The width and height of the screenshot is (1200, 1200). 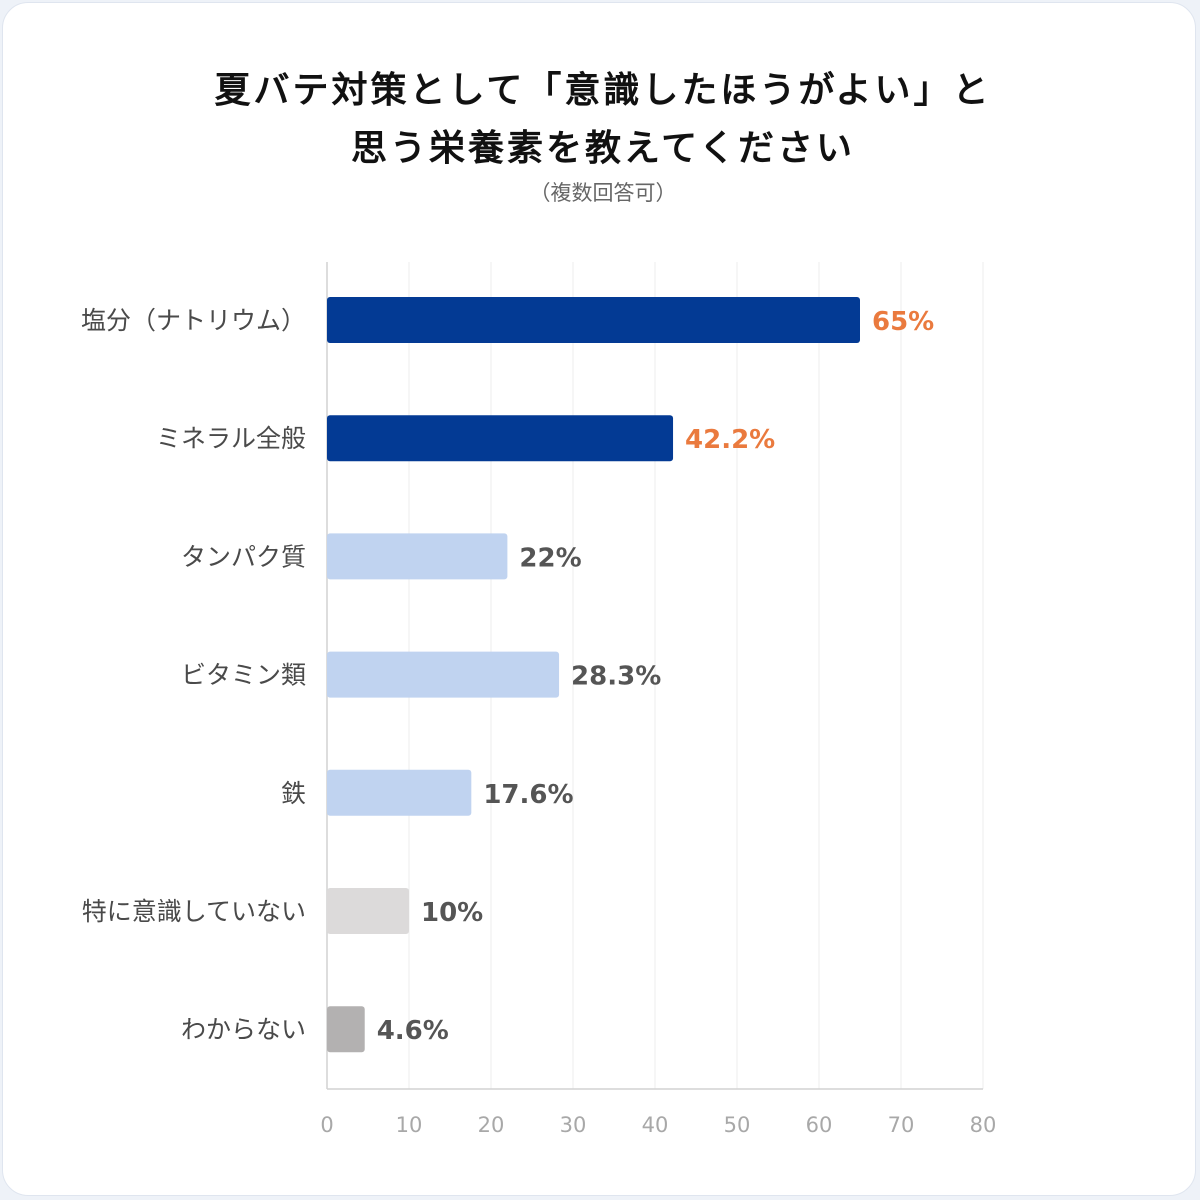 What do you see at coordinates (603, 193) in the screenshot?
I see `chart-subtitle: （複数回答可）` at bounding box center [603, 193].